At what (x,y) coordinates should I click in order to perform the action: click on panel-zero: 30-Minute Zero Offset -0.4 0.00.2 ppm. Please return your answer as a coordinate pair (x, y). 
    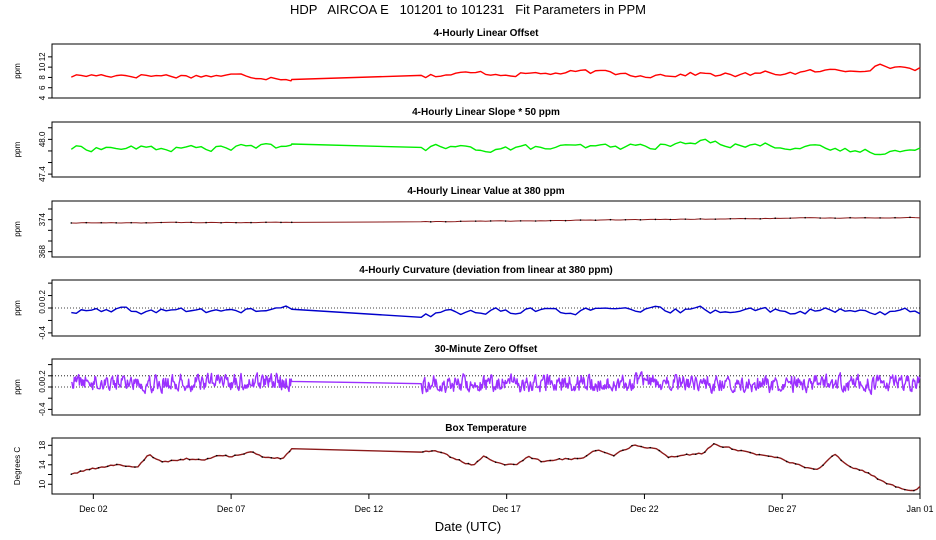
    Looking at the image, I should click on (467, 380).